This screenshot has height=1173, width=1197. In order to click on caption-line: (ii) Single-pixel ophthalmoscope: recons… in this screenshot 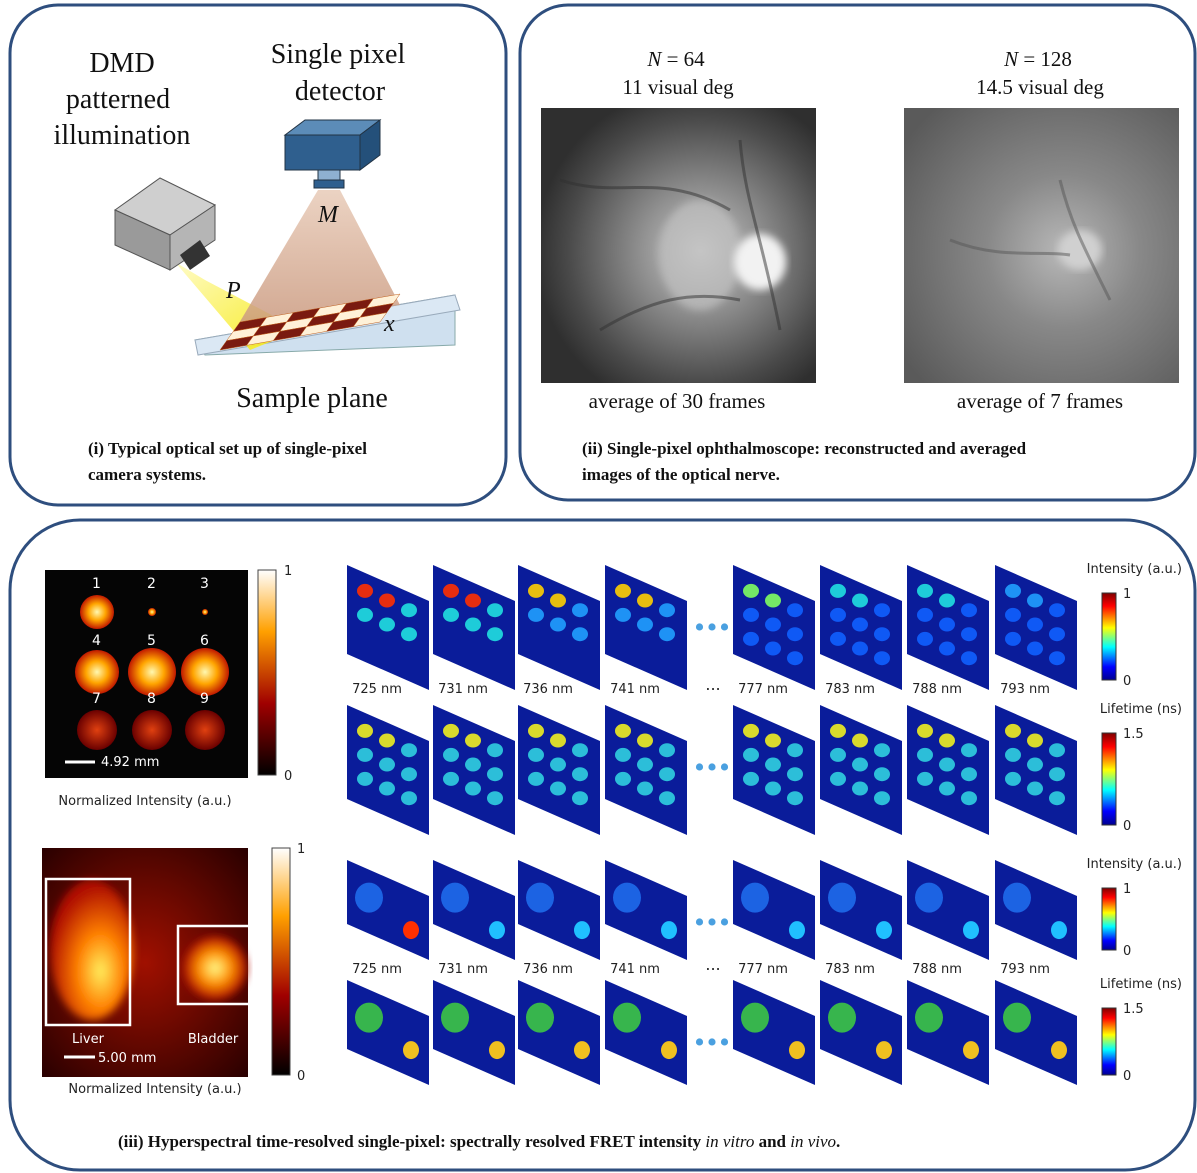, I will do `click(804, 448)`.